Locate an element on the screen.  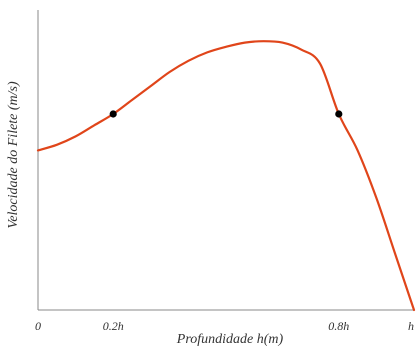
markers is located at coordinates (226, 114).